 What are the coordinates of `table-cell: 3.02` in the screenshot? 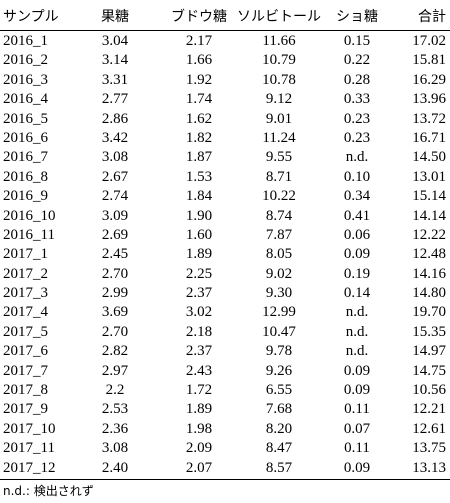 It's located at (199, 312).